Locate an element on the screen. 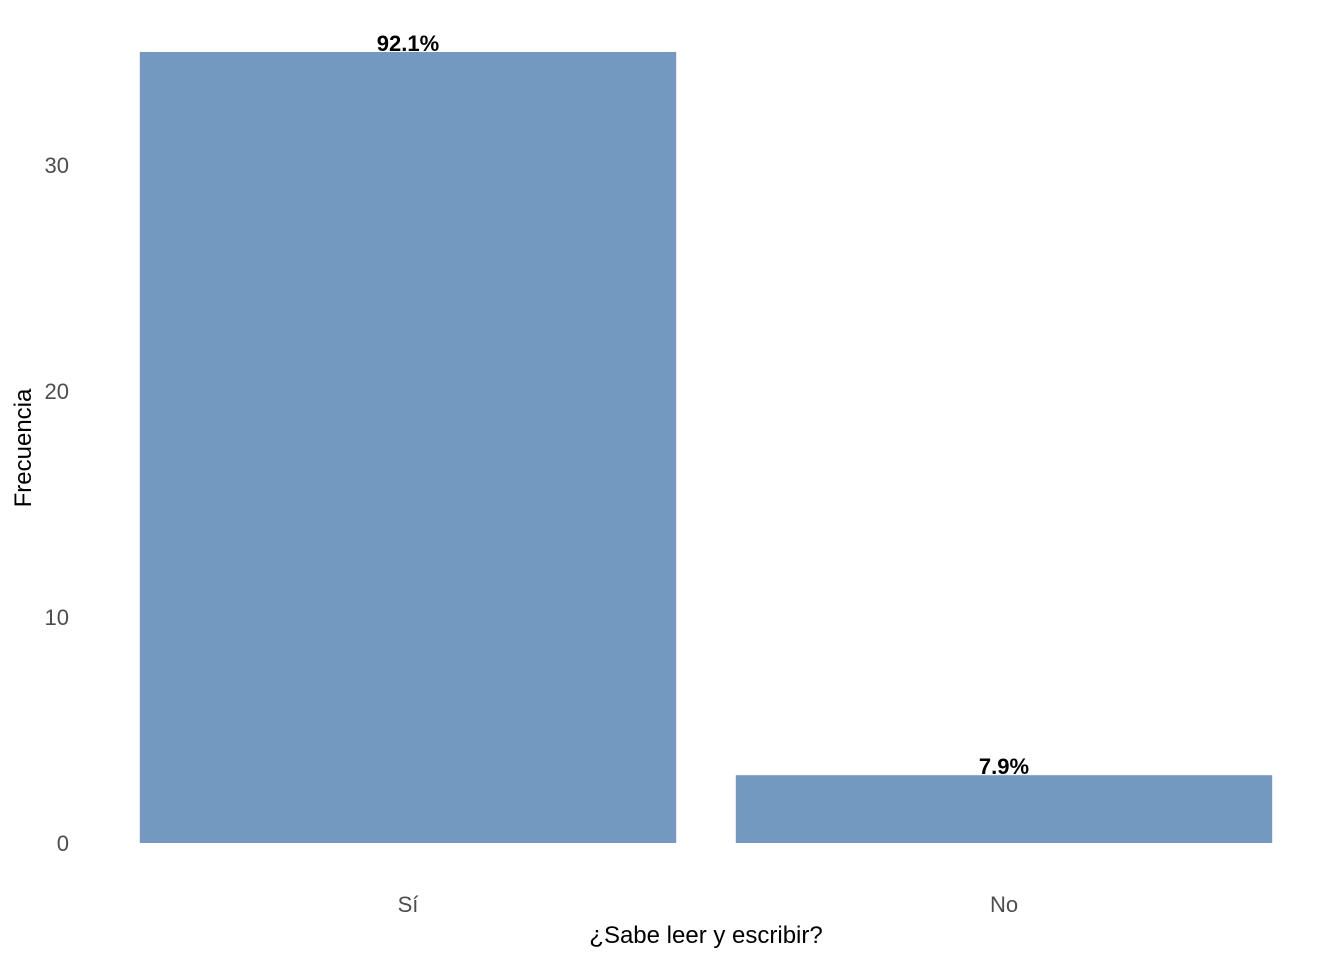  bar-data-label: 92.1% is located at coordinates (408, 43).